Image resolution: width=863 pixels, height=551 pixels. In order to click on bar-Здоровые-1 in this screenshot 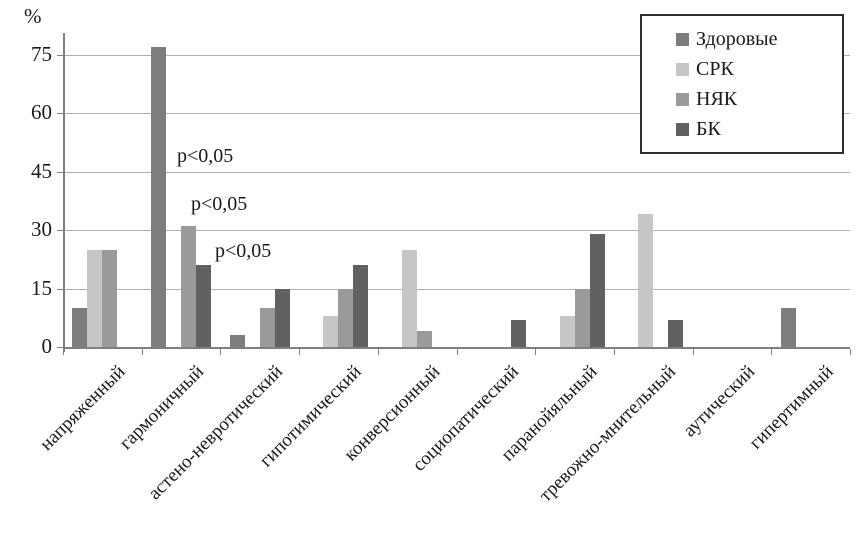, I will do `click(80, 327)`.